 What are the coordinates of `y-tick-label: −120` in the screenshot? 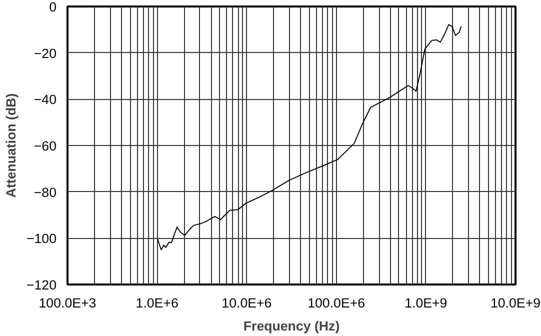 It's located at (41, 285).